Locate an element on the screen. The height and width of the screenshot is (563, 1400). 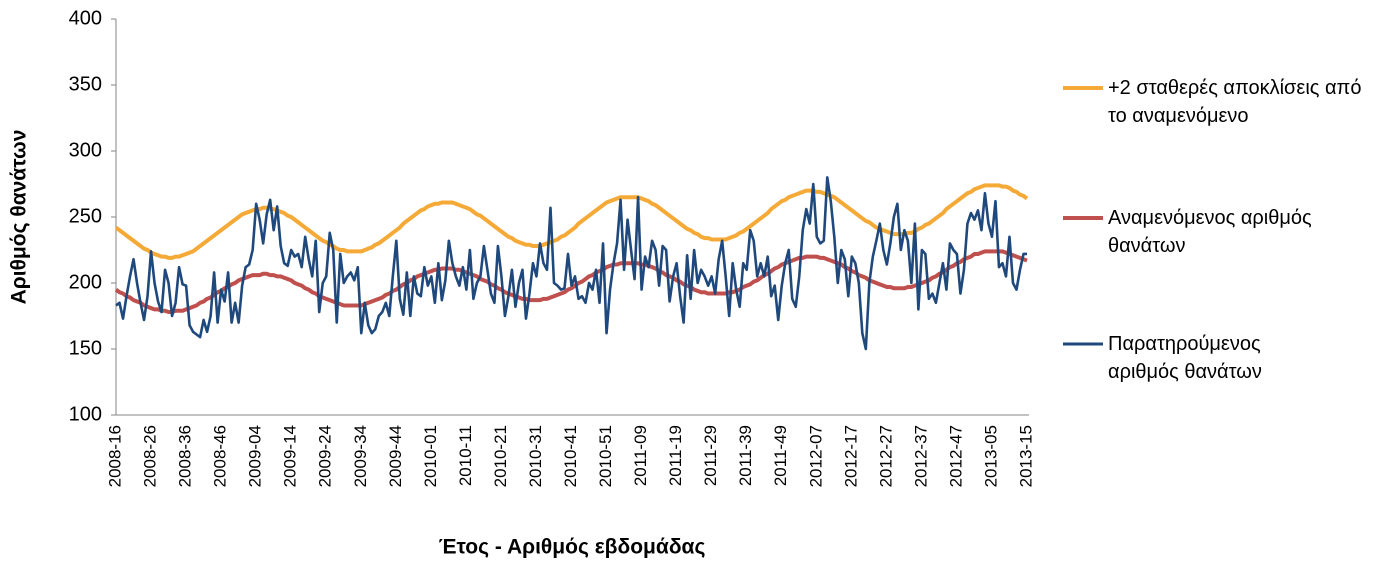
x-tick-label: 2009-34 is located at coordinates (360, 456).